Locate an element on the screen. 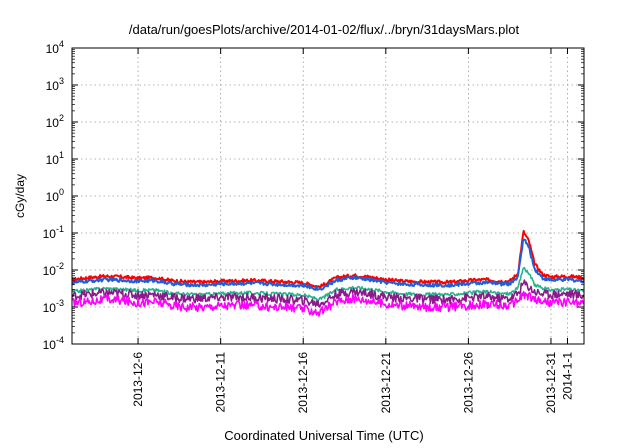 The image size is (640, 448). x-tick-label: 2014-1-1 is located at coordinates (567, 376).